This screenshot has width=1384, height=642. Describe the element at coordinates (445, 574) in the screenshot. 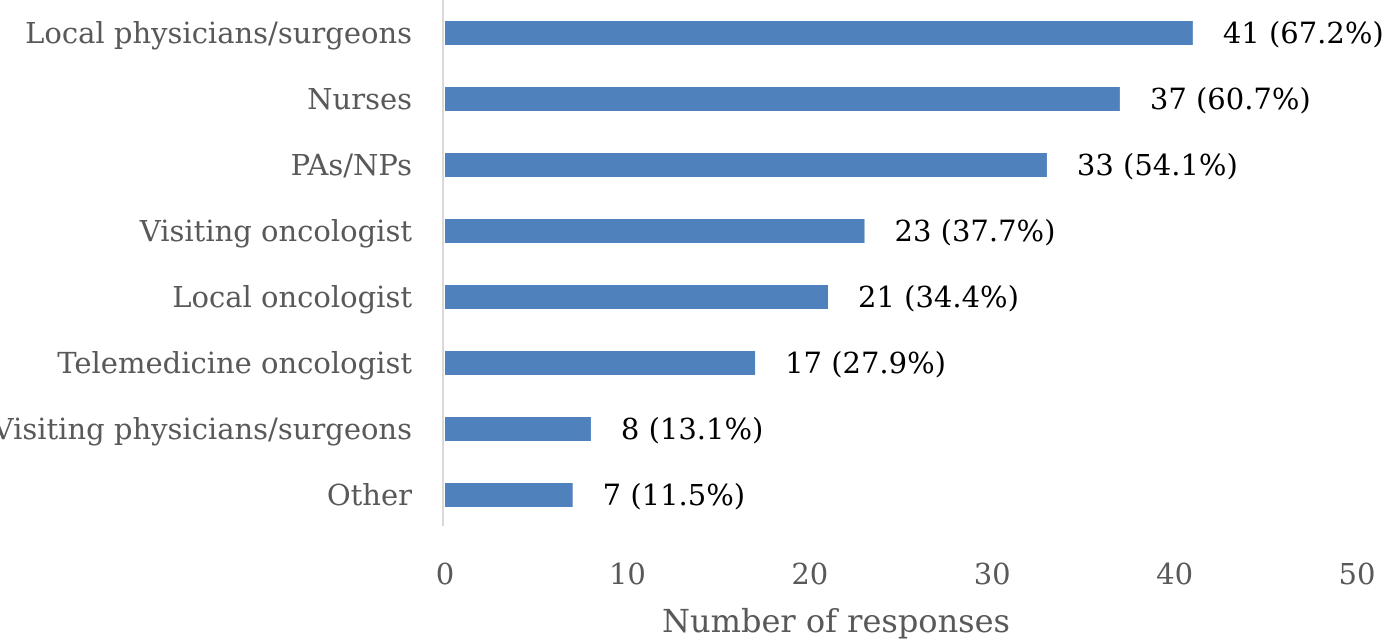

I see `x-tick-label-0: 0` at that location.